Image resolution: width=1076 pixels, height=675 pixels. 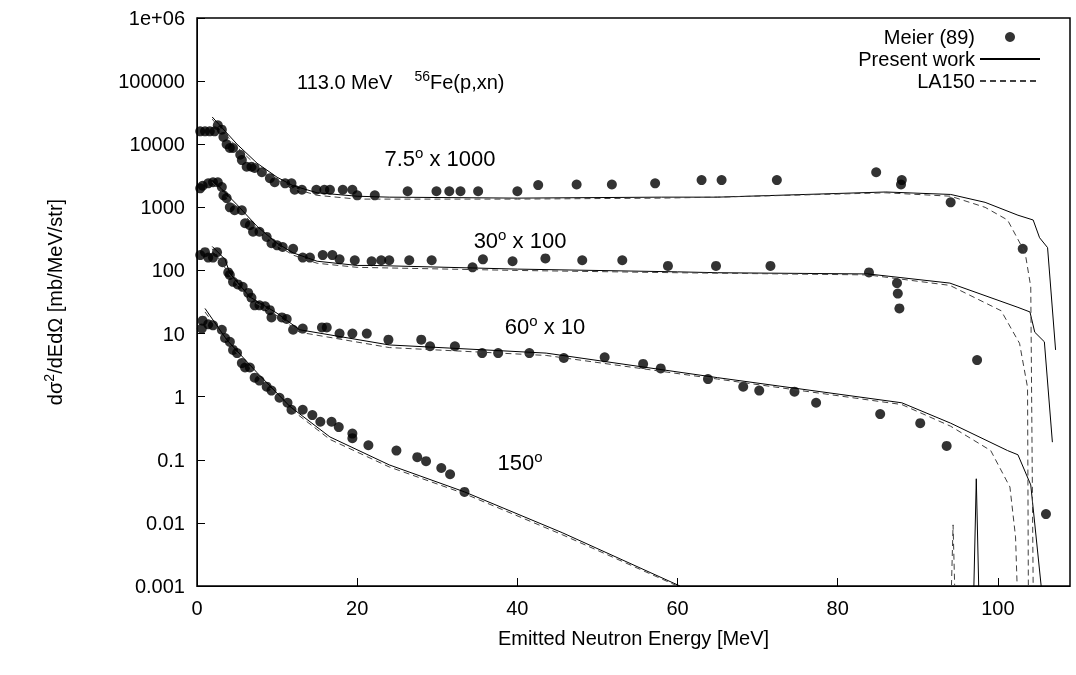 What do you see at coordinates (946, 81) in the screenshot?
I see `legend-label: LA150` at bounding box center [946, 81].